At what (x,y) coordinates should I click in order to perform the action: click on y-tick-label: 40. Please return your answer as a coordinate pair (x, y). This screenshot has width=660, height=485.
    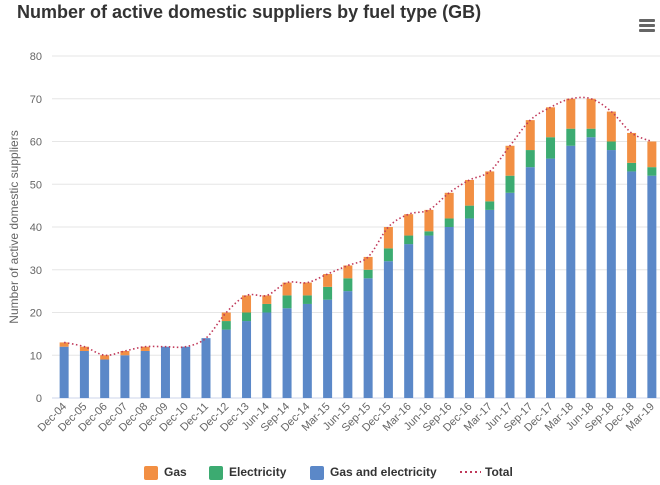
    Looking at the image, I should click on (36, 228).